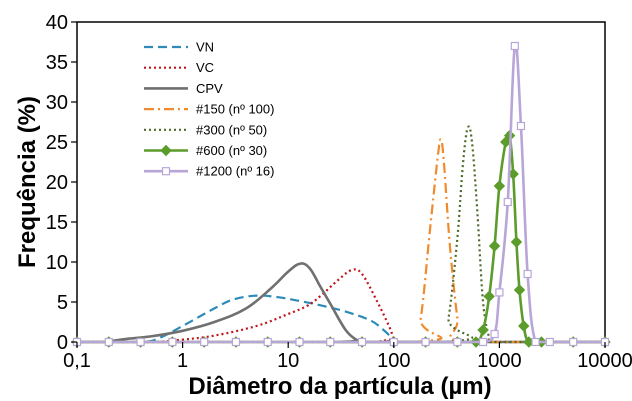 The width and height of the screenshot is (632, 401). I want to click on legend-label: #1200 (nº 16), so click(235, 171).